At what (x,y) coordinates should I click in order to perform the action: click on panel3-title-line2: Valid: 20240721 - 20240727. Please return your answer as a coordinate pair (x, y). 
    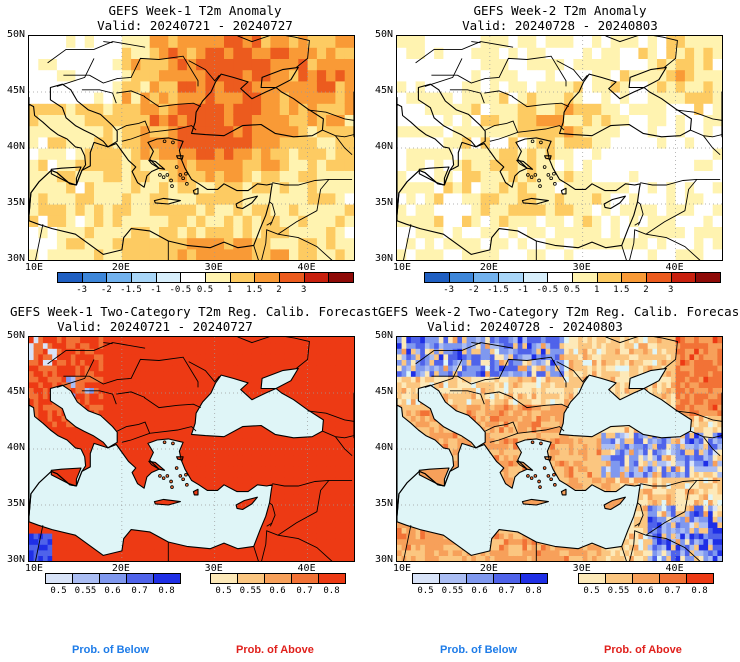
    Looking at the image, I should click on (155, 326).